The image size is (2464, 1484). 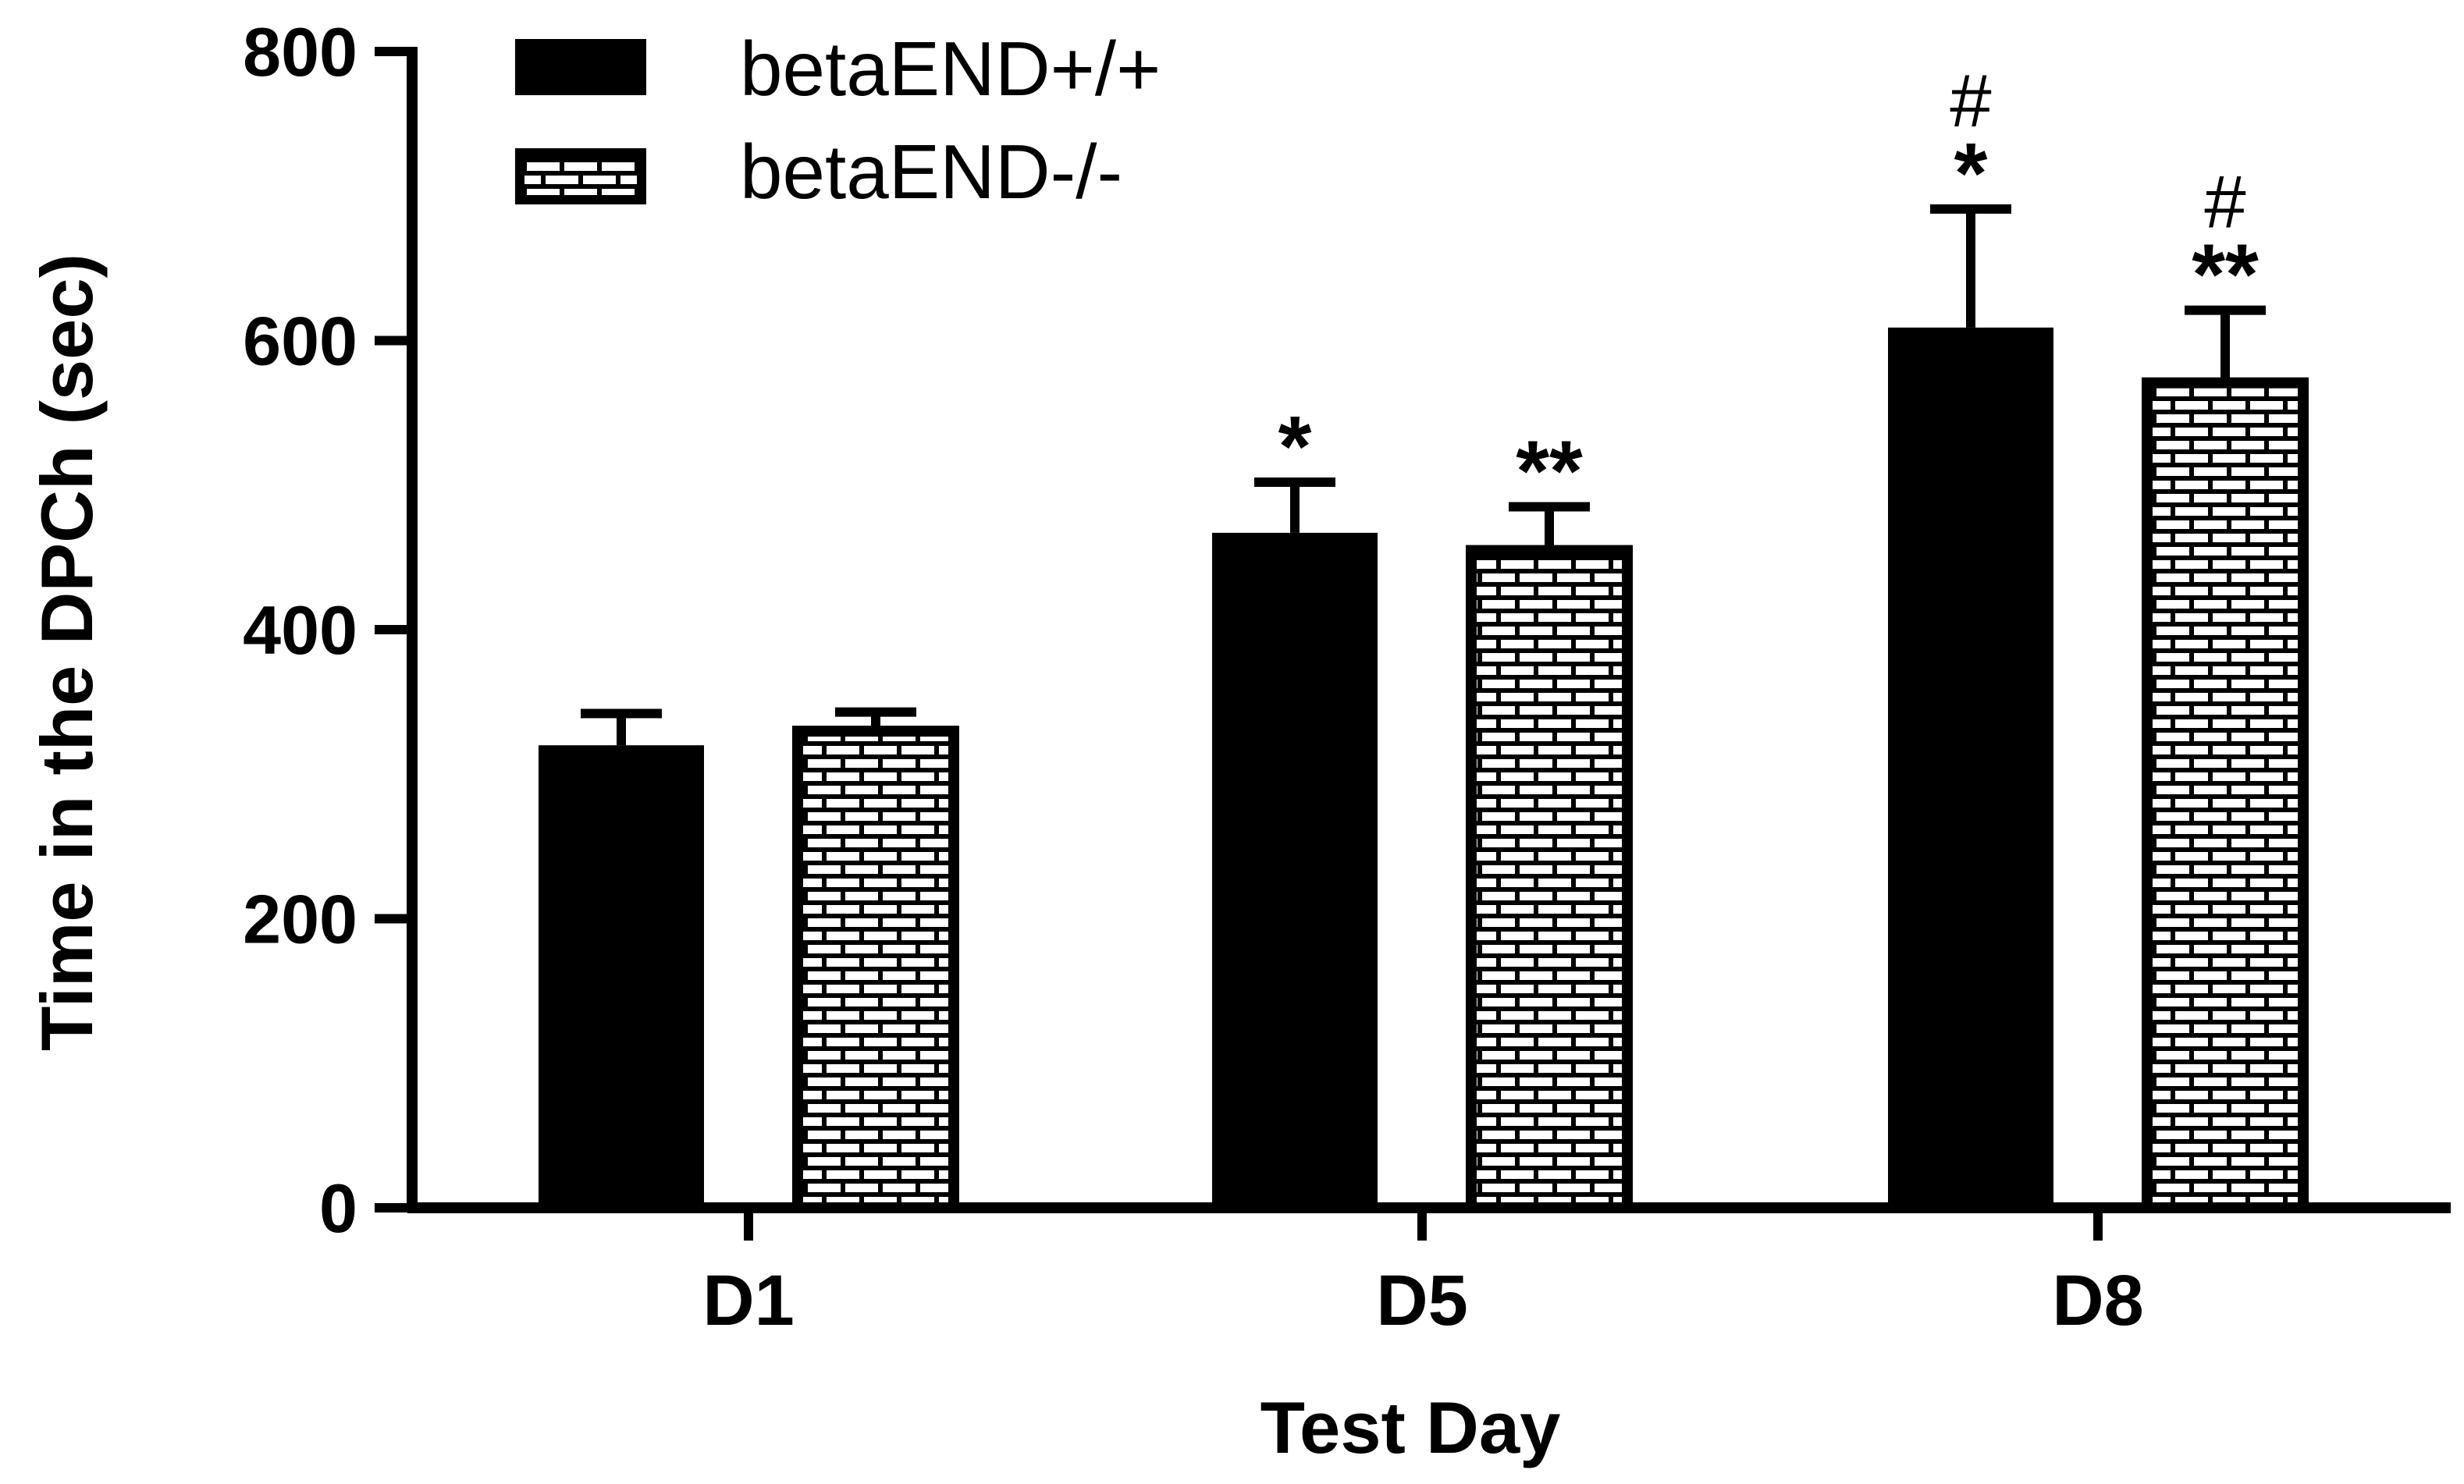 I want to click on y-tick-label-600: 600, so click(x=300, y=342).